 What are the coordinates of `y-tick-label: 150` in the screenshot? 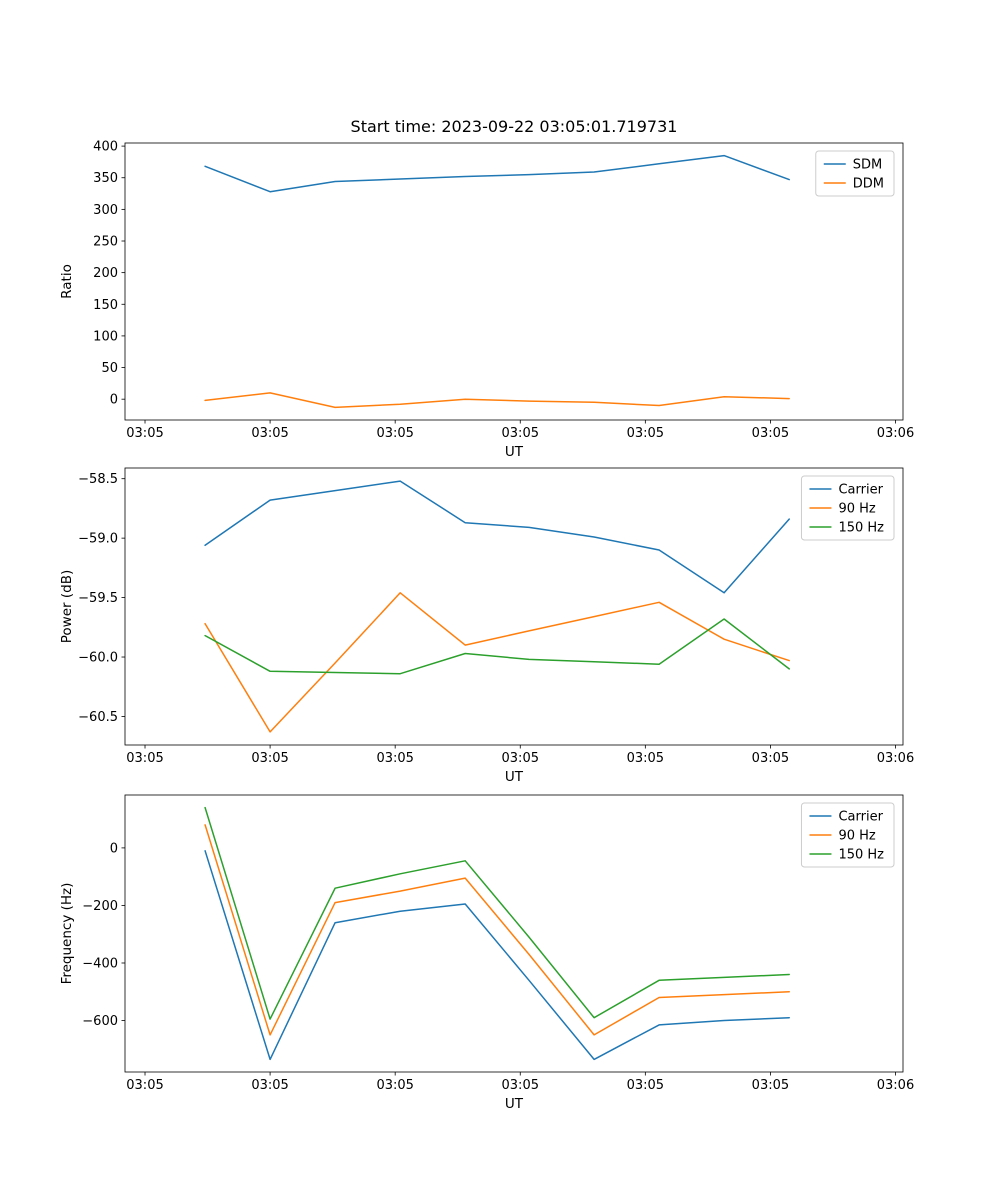 It's located at (105, 305).